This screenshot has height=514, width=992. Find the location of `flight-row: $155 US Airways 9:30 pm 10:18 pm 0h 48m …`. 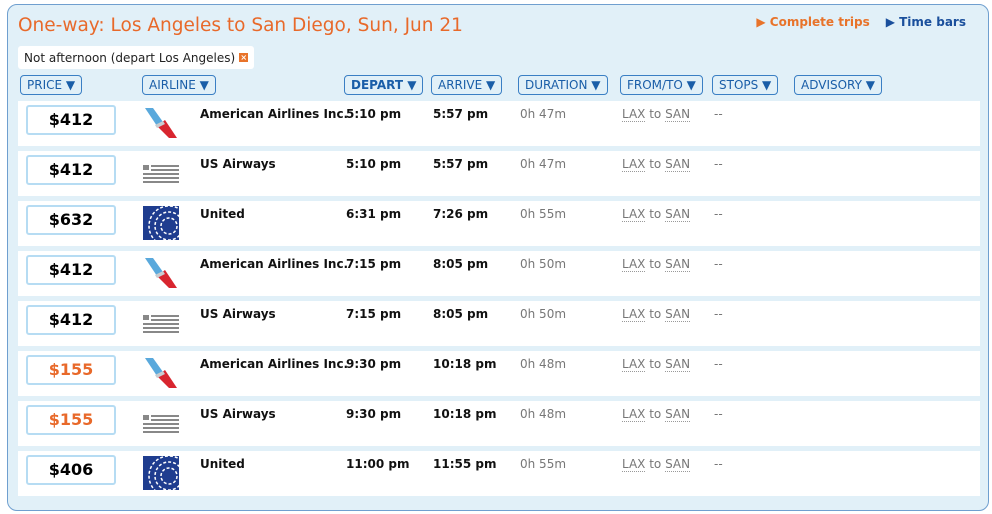

flight-row: $155 US Airways 9:30 pm 10:18 pm 0h 48m … is located at coordinates (499, 423).